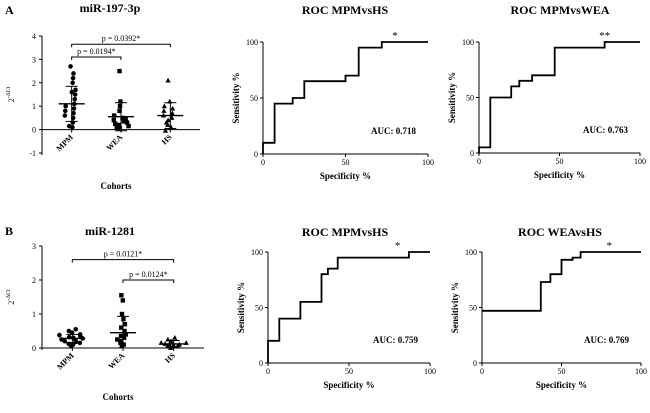 The image size is (650, 413). I want to click on p-value-label: p = 0.0194*, so click(96, 51).